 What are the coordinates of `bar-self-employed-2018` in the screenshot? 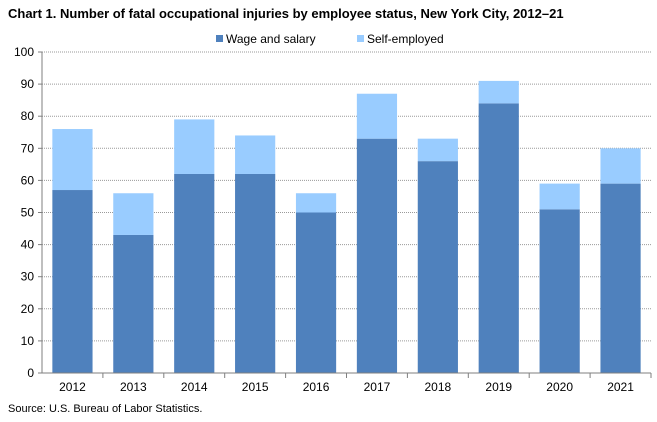 It's located at (437, 150).